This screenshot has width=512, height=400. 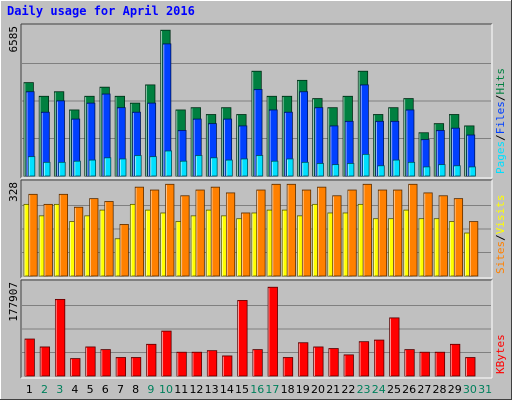 I want to click on axis-label-part: Hits, so click(x=500, y=81).